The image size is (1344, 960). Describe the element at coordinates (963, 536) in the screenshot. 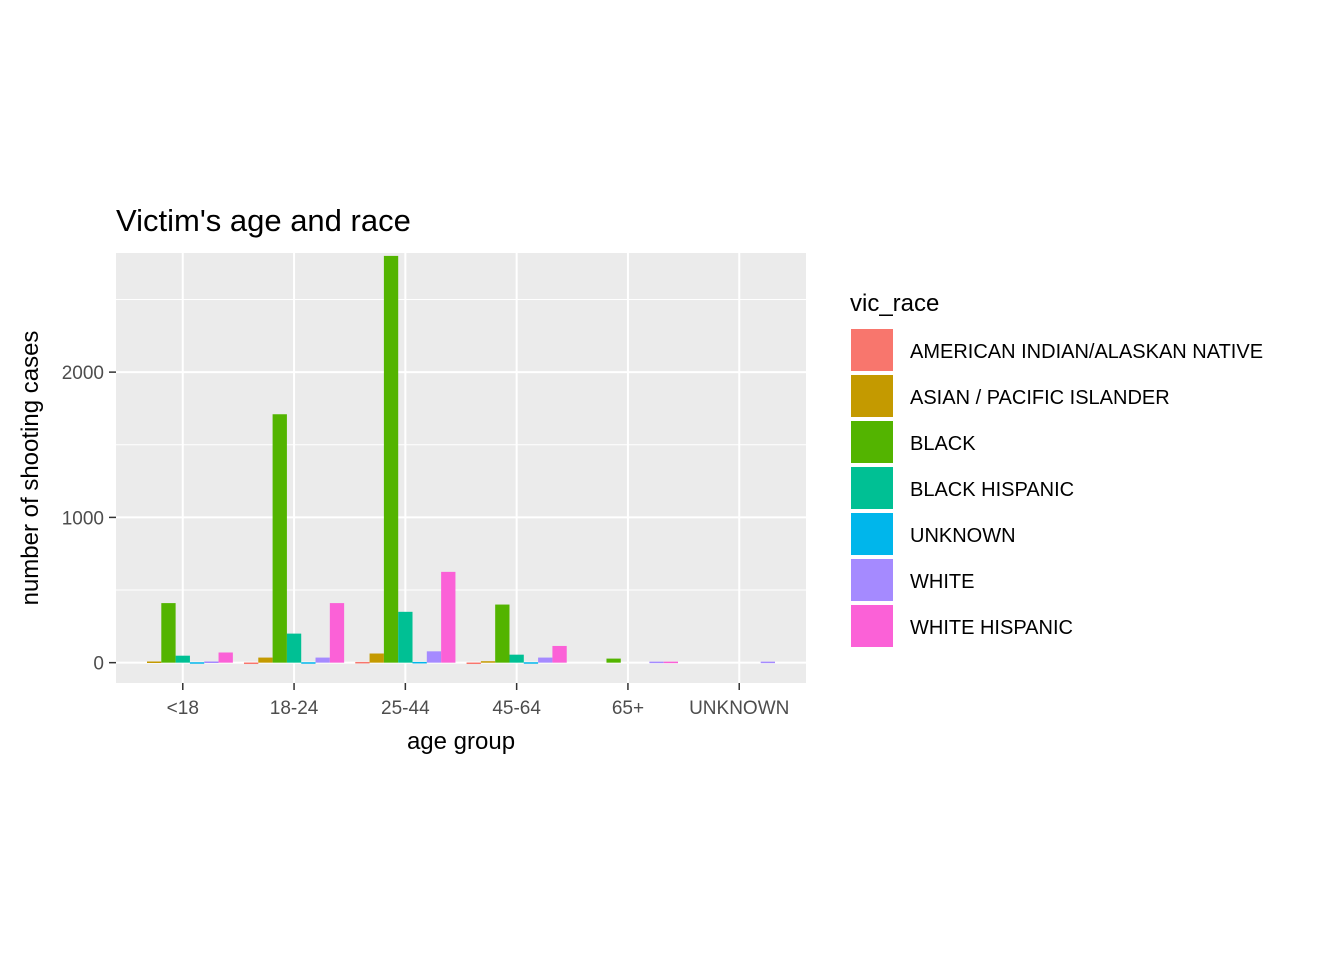

I see `legend-label: UNKNOWN` at that location.